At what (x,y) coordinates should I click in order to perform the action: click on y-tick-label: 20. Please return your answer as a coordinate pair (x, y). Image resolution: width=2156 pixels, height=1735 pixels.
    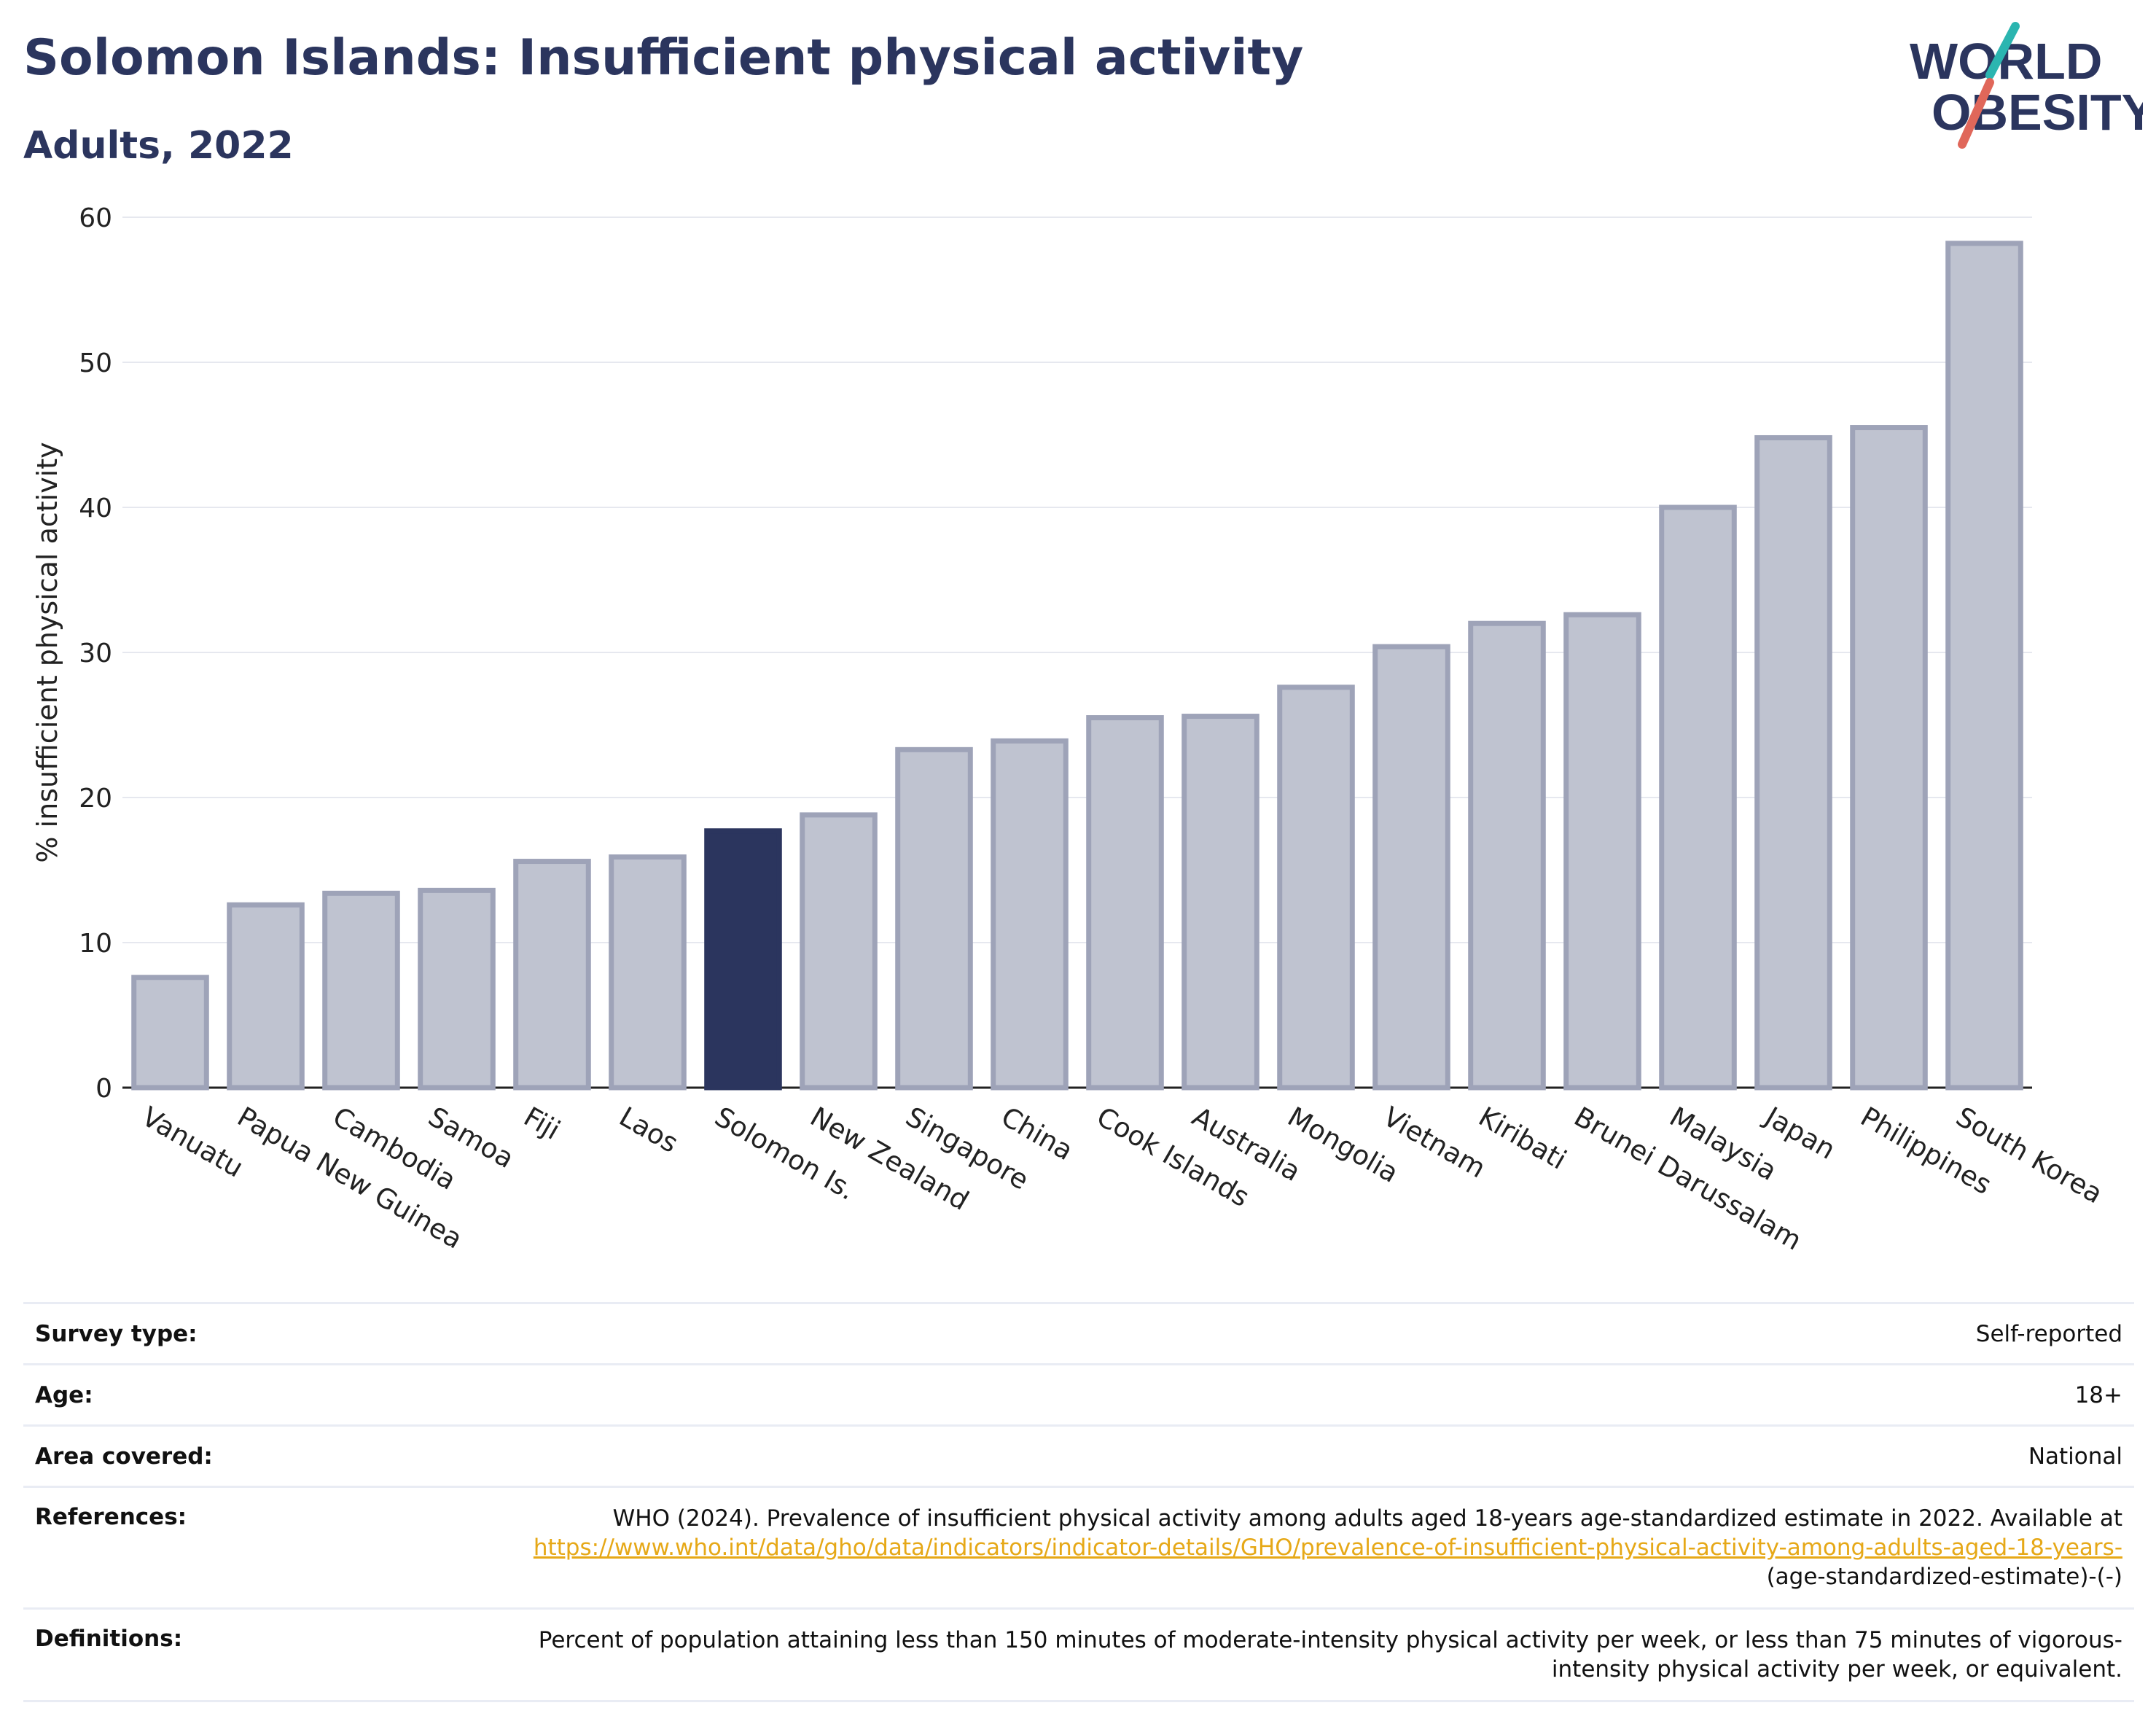
    Looking at the image, I should click on (96, 799).